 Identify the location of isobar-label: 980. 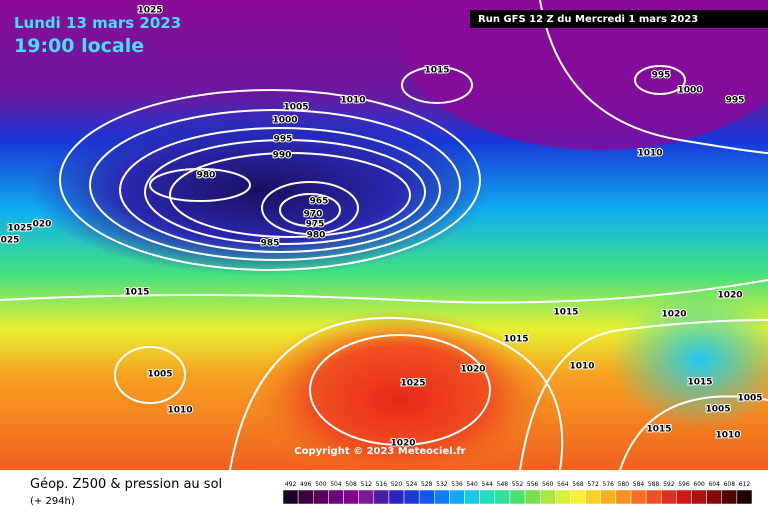
(316, 236).